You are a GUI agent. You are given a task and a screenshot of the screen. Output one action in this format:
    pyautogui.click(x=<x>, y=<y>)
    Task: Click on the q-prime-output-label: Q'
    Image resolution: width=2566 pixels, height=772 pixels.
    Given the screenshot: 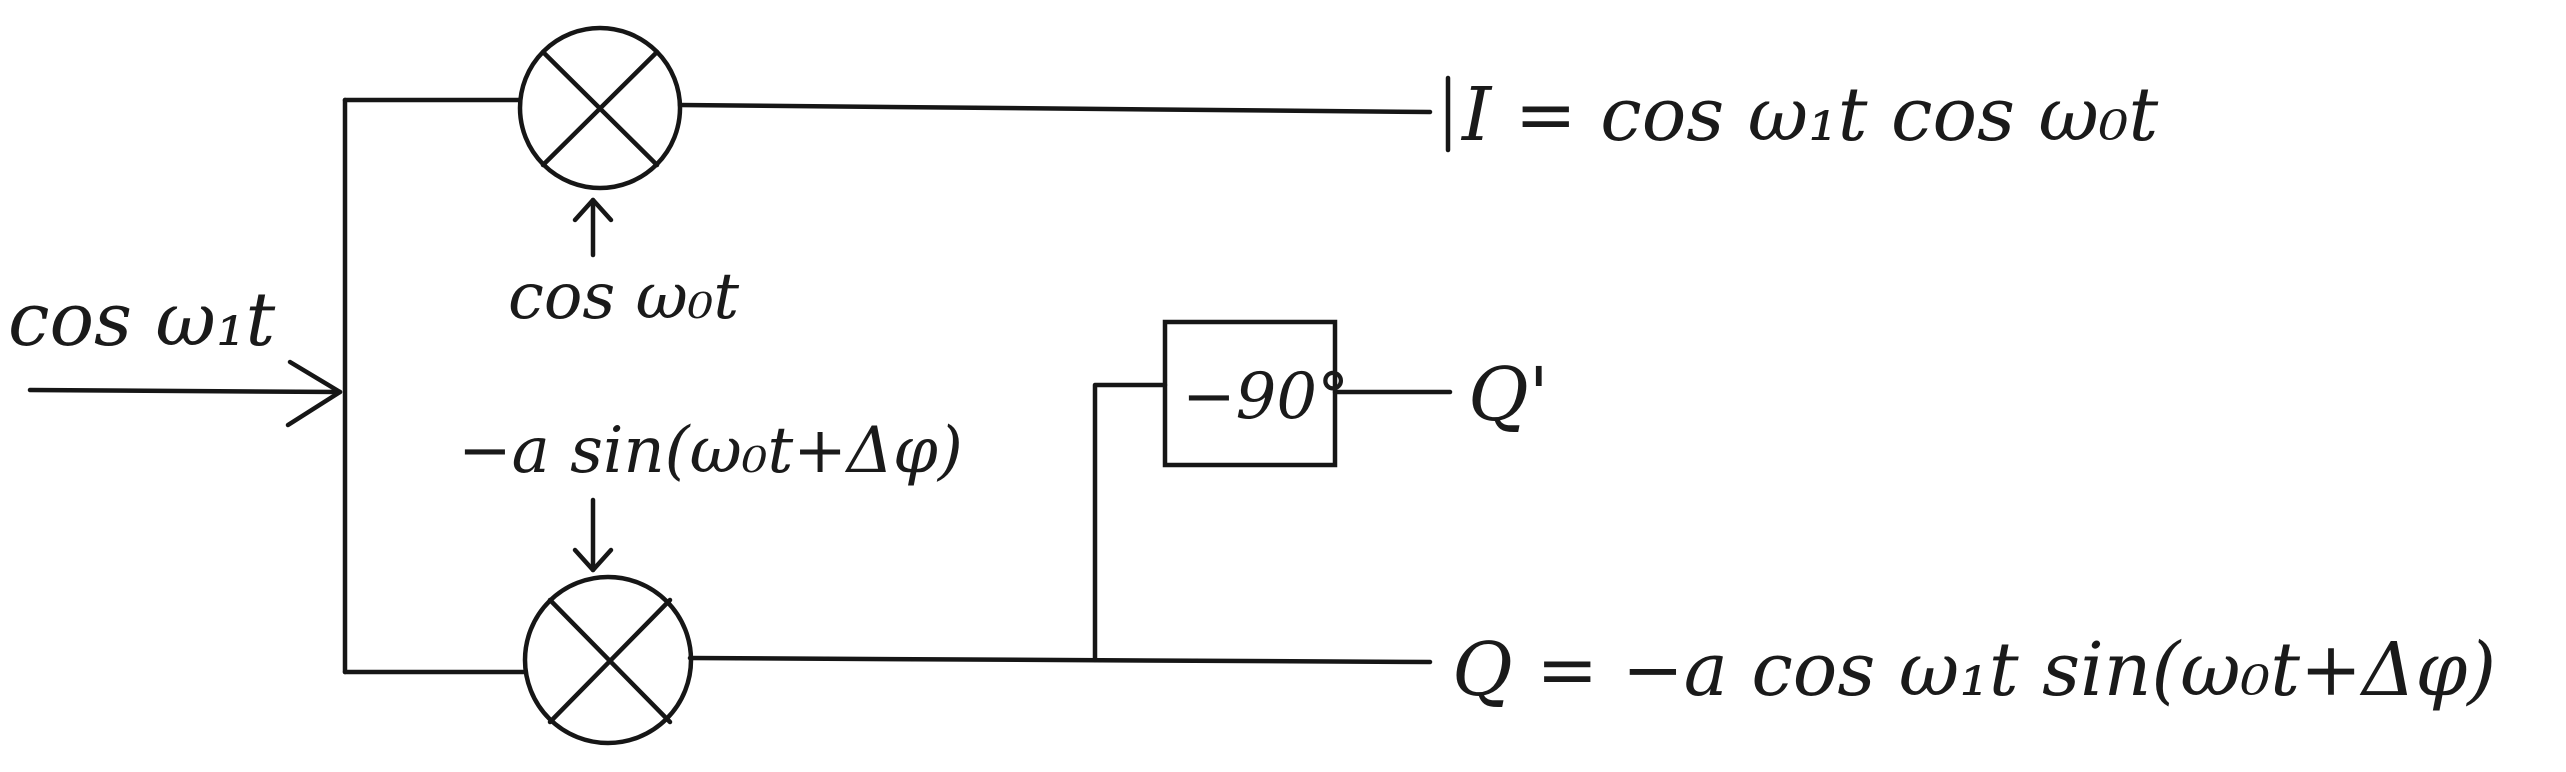 What is the action you would take?
    pyautogui.click(x=1508, y=395)
    